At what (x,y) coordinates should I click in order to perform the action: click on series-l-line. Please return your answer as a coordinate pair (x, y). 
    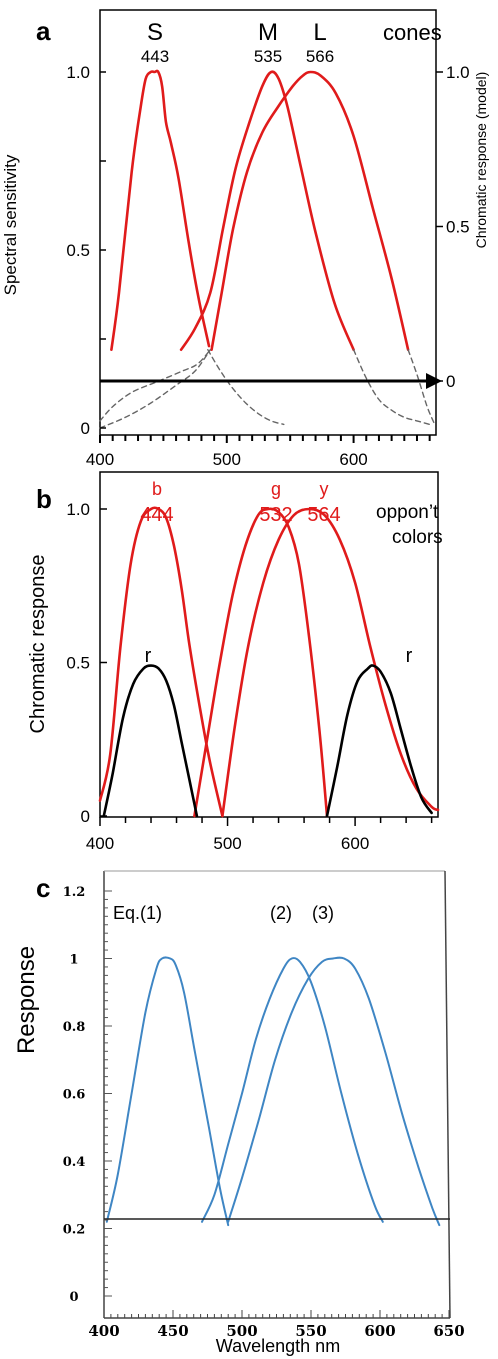
    Looking at the image, I should click on (310, 210).